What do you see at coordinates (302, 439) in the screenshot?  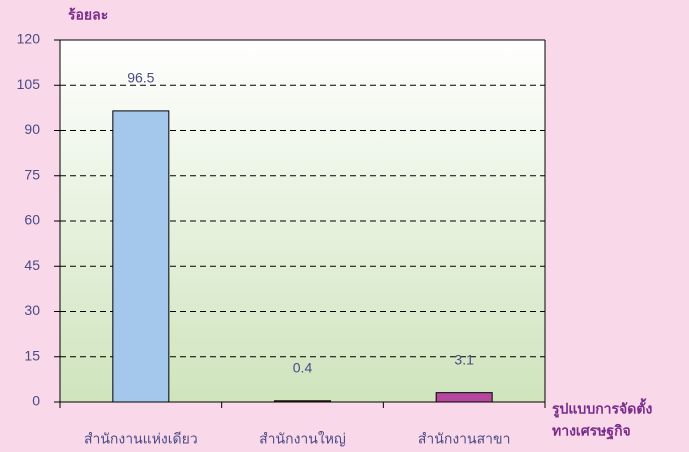 I see `x-tick-label: สำนักงานใหญ่` at bounding box center [302, 439].